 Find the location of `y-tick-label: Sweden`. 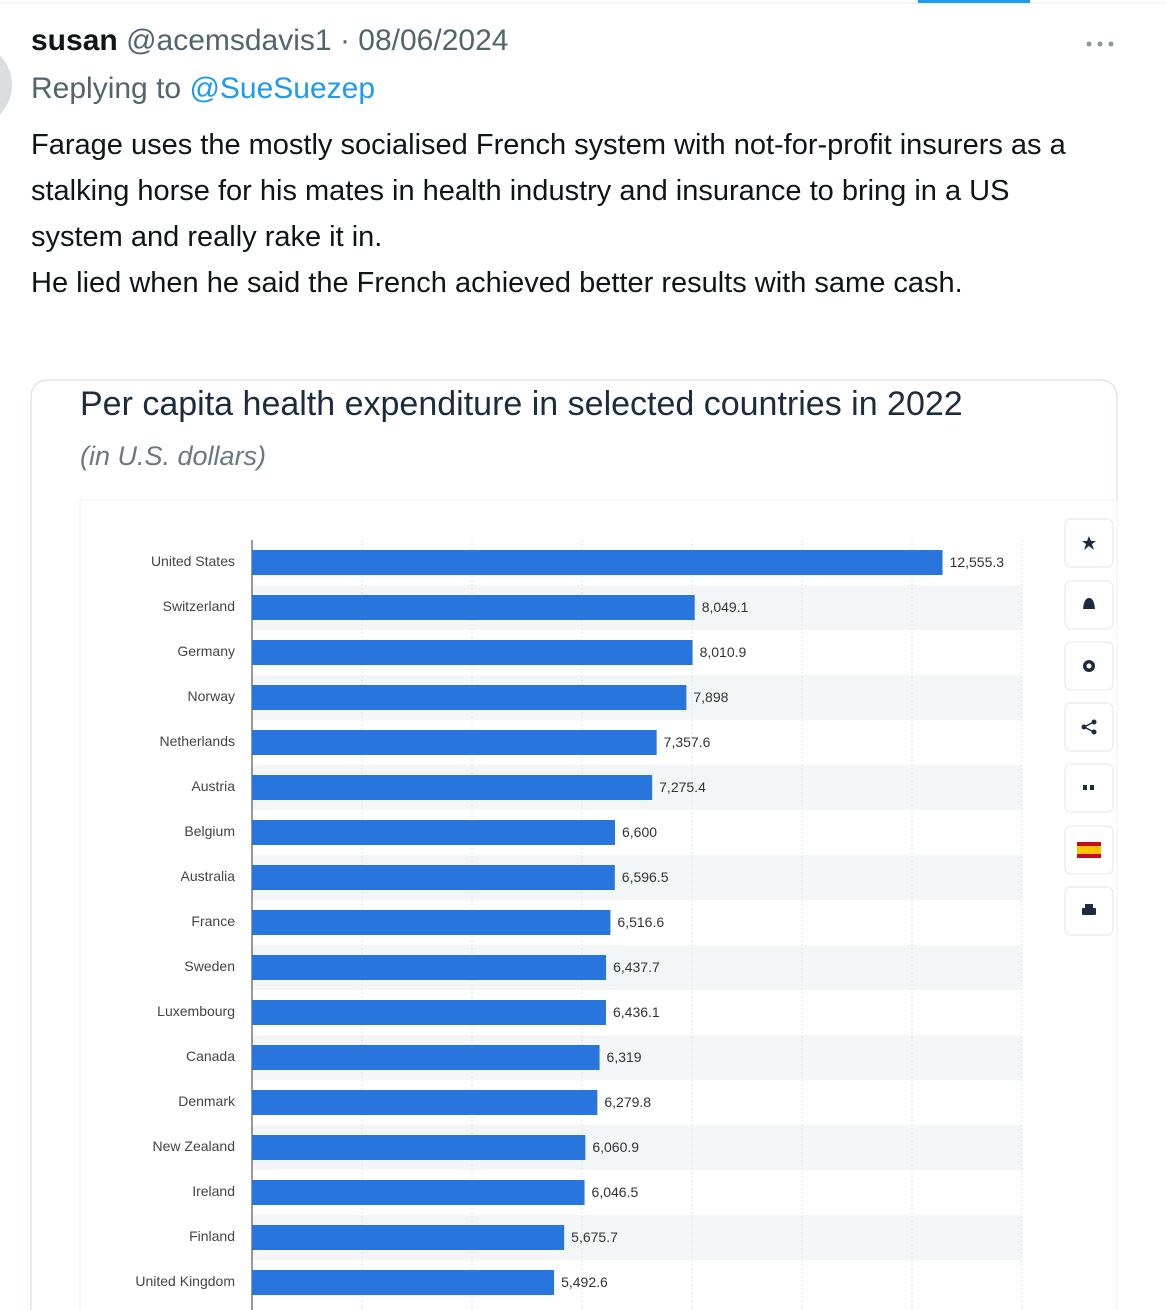

y-tick-label: Sweden is located at coordinates (209, 966).